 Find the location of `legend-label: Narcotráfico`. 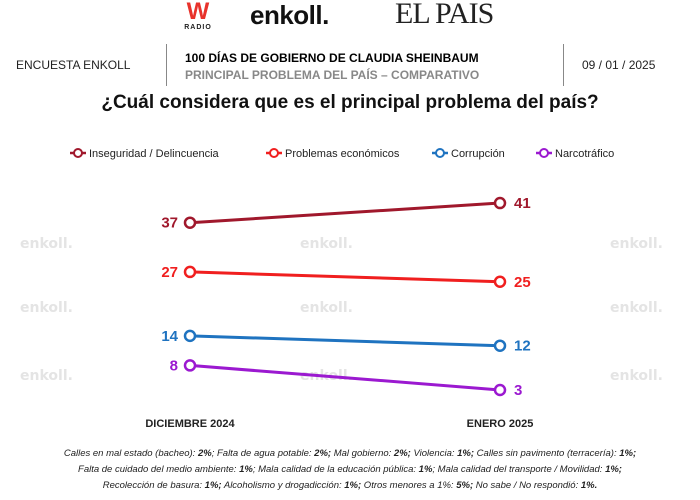

legend-label: Narcotráfico is located at coordinates (584, 154).